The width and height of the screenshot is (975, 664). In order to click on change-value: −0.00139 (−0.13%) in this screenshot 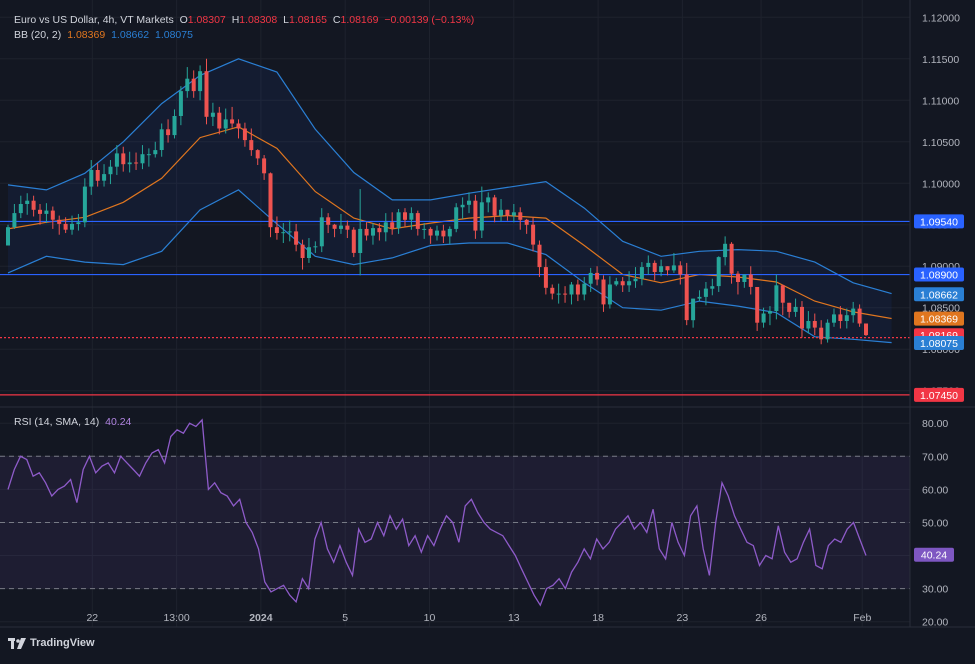, I will do `click(429, 20)`.